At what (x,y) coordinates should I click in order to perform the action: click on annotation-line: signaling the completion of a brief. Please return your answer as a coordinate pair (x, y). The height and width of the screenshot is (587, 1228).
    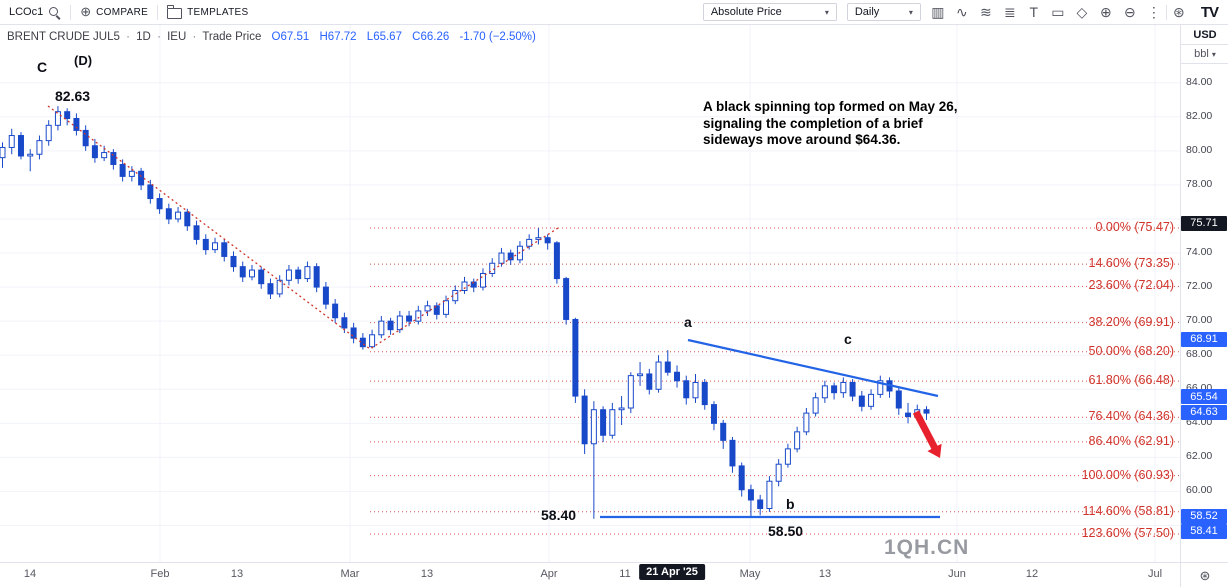
    Looking at the image, I should click on (813, 123).